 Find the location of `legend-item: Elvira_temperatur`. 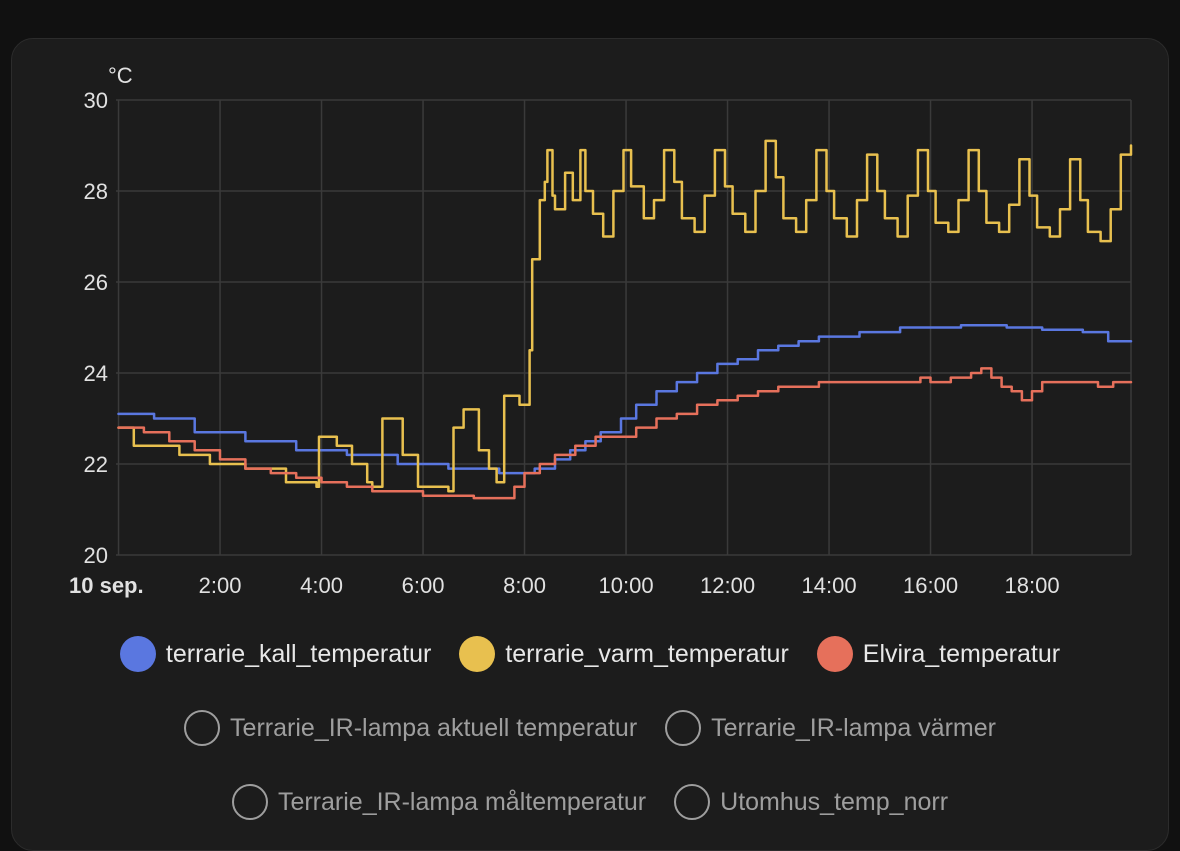

legend-item: Elvira_temperatur is located at coordinates (938, 654).